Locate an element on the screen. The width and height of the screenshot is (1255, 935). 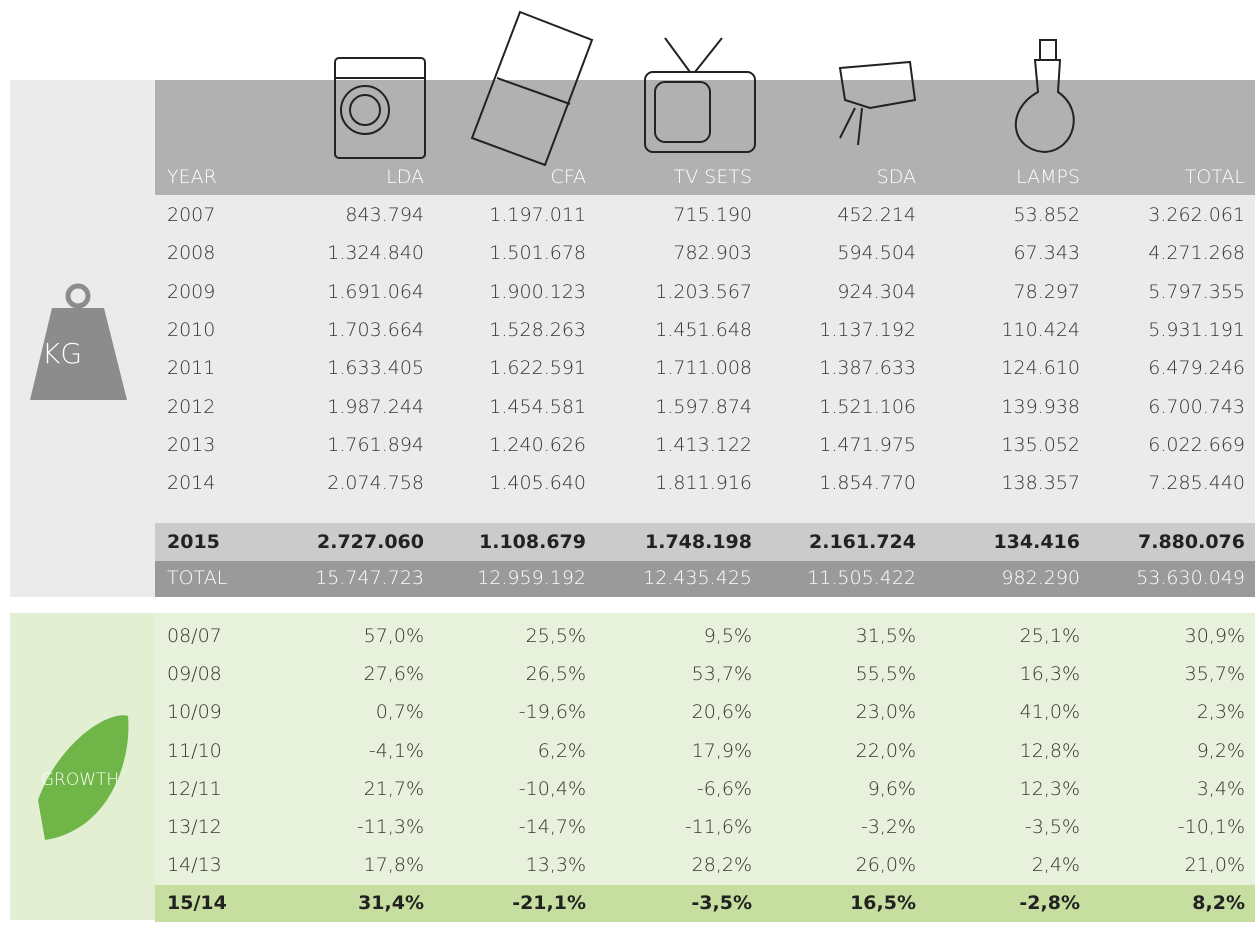
table-cell: 782.903 is located at coordinates (712, 253).